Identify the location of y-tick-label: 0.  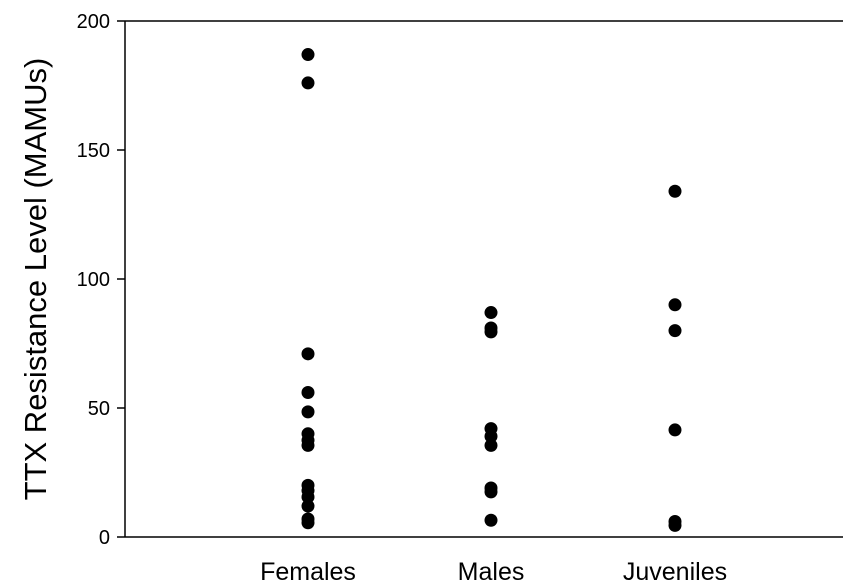
(104, 538).